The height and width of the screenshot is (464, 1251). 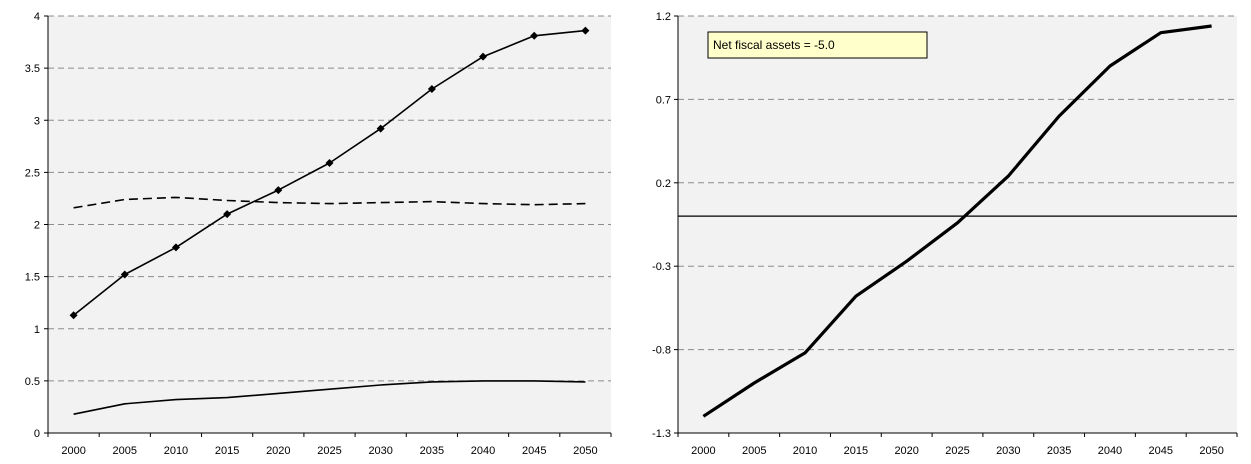 I want to click on y-tick-label: -0.3, so click(x=661, y=267).